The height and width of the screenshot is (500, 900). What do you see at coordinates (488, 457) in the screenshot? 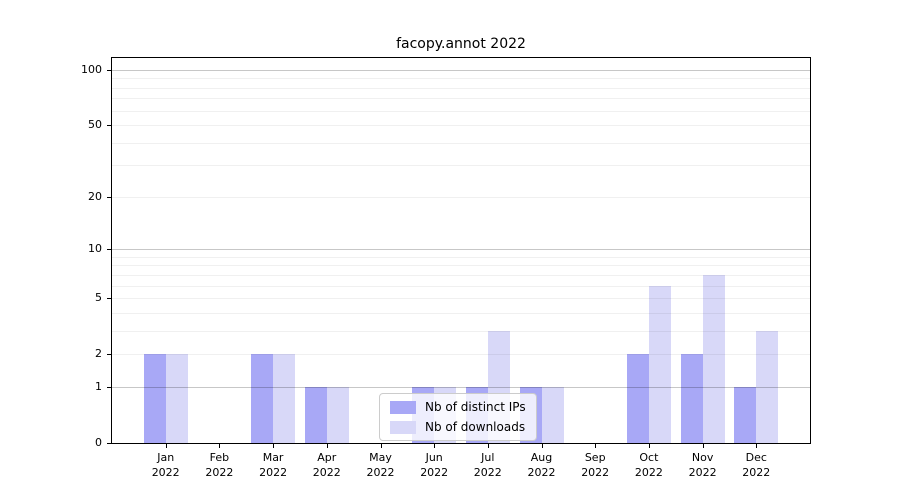
I see `x-tick-label-month: Jul` at bounding box center [488, 457].